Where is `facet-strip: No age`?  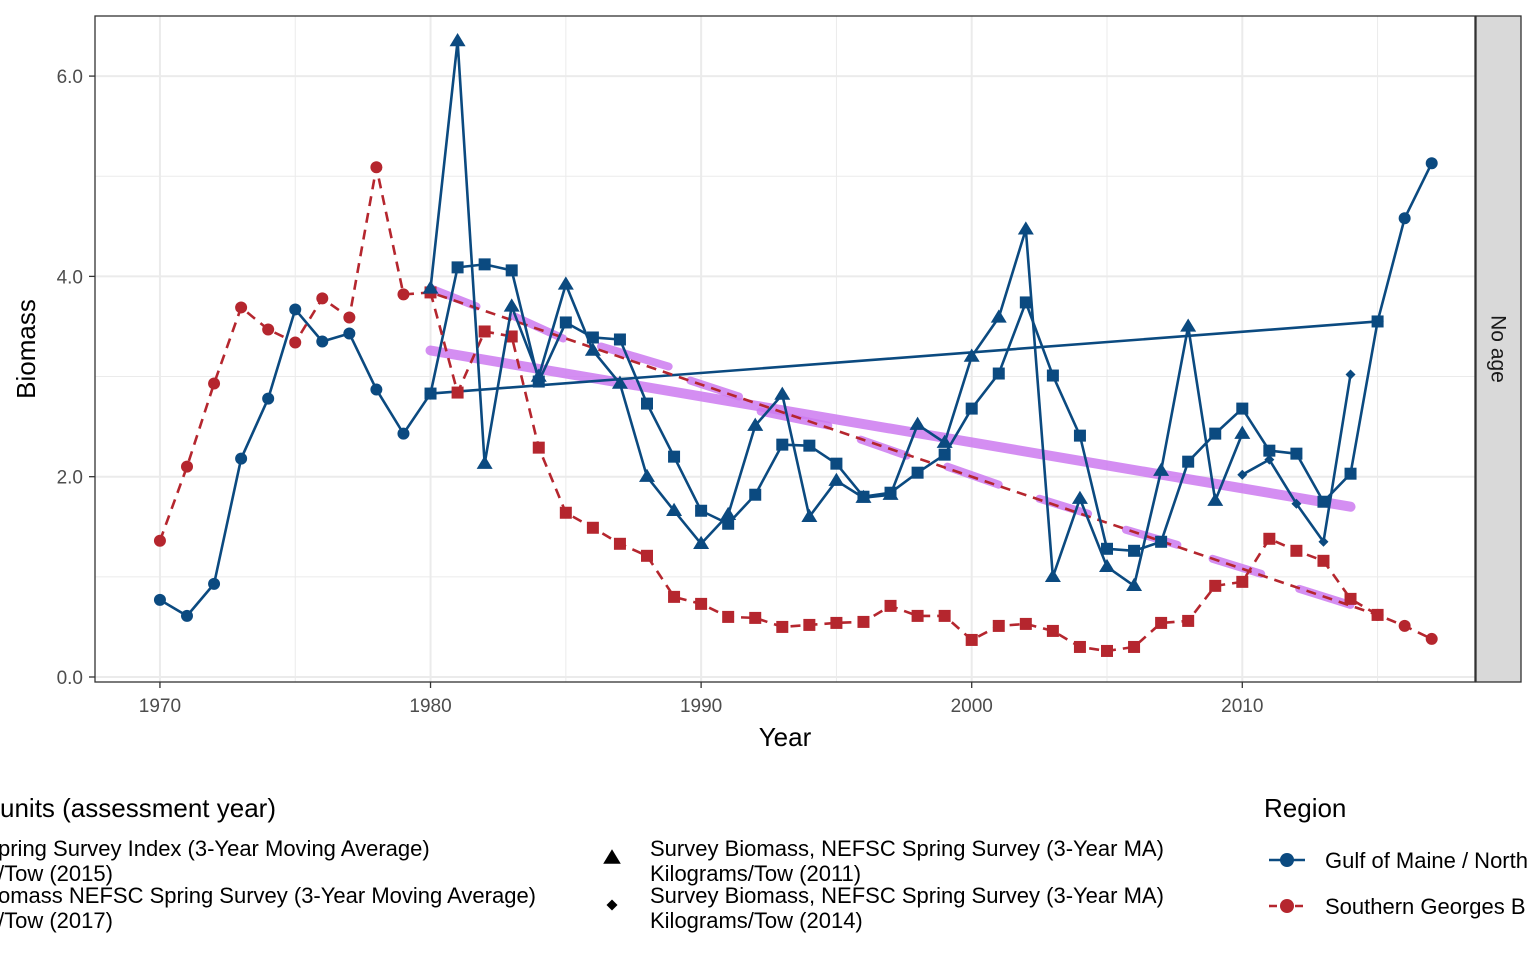
facet-strip: No age is located at coordinates (1498, 349).